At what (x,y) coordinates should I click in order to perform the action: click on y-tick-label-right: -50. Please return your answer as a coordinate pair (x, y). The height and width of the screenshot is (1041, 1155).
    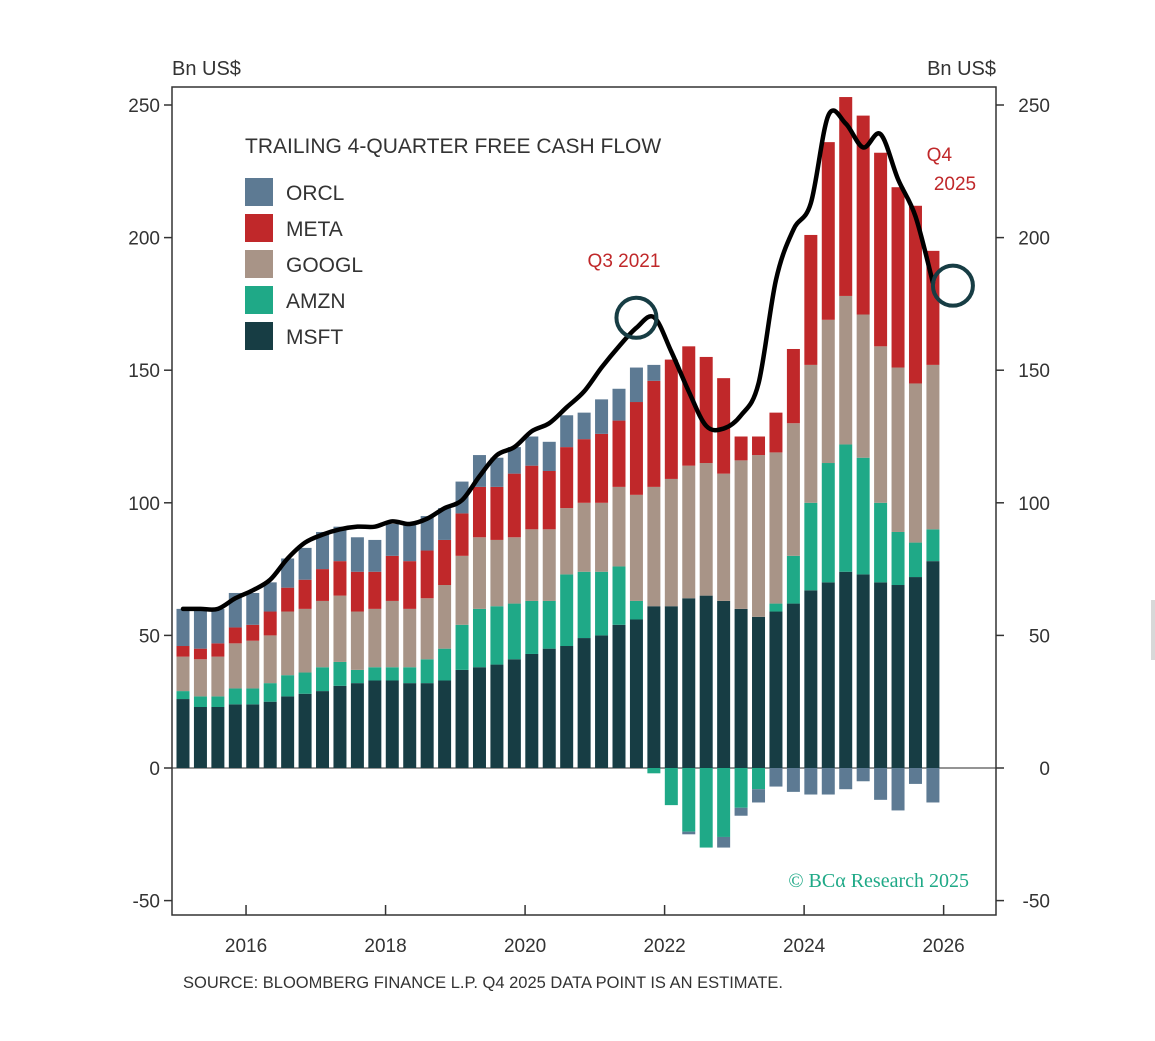
    Looking at the image, I should click on (1036, 902).